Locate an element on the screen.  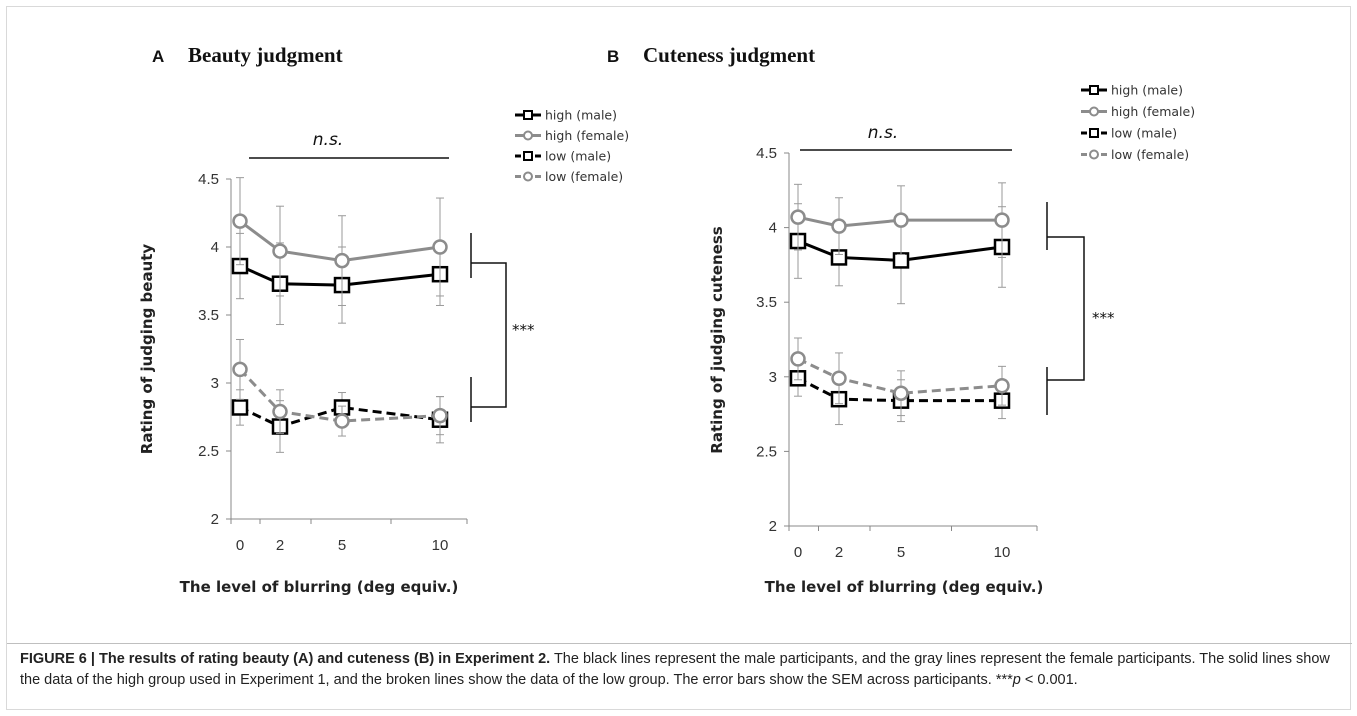
caption-p-tail: < 0.001. is located at coordinates (1049, 680).